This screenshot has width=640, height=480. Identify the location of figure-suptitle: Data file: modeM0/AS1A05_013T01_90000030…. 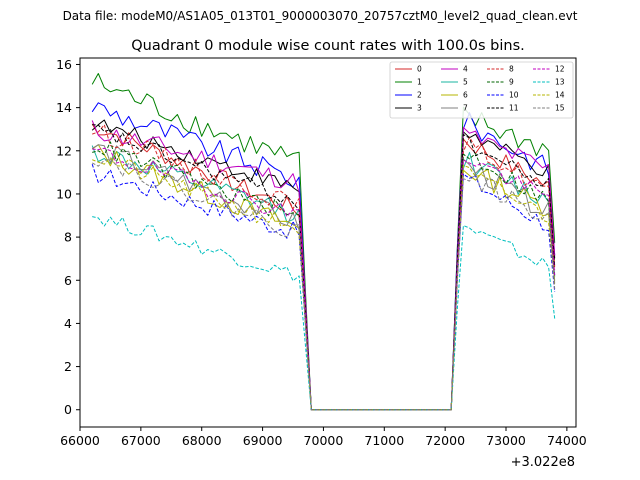
(320, 16).